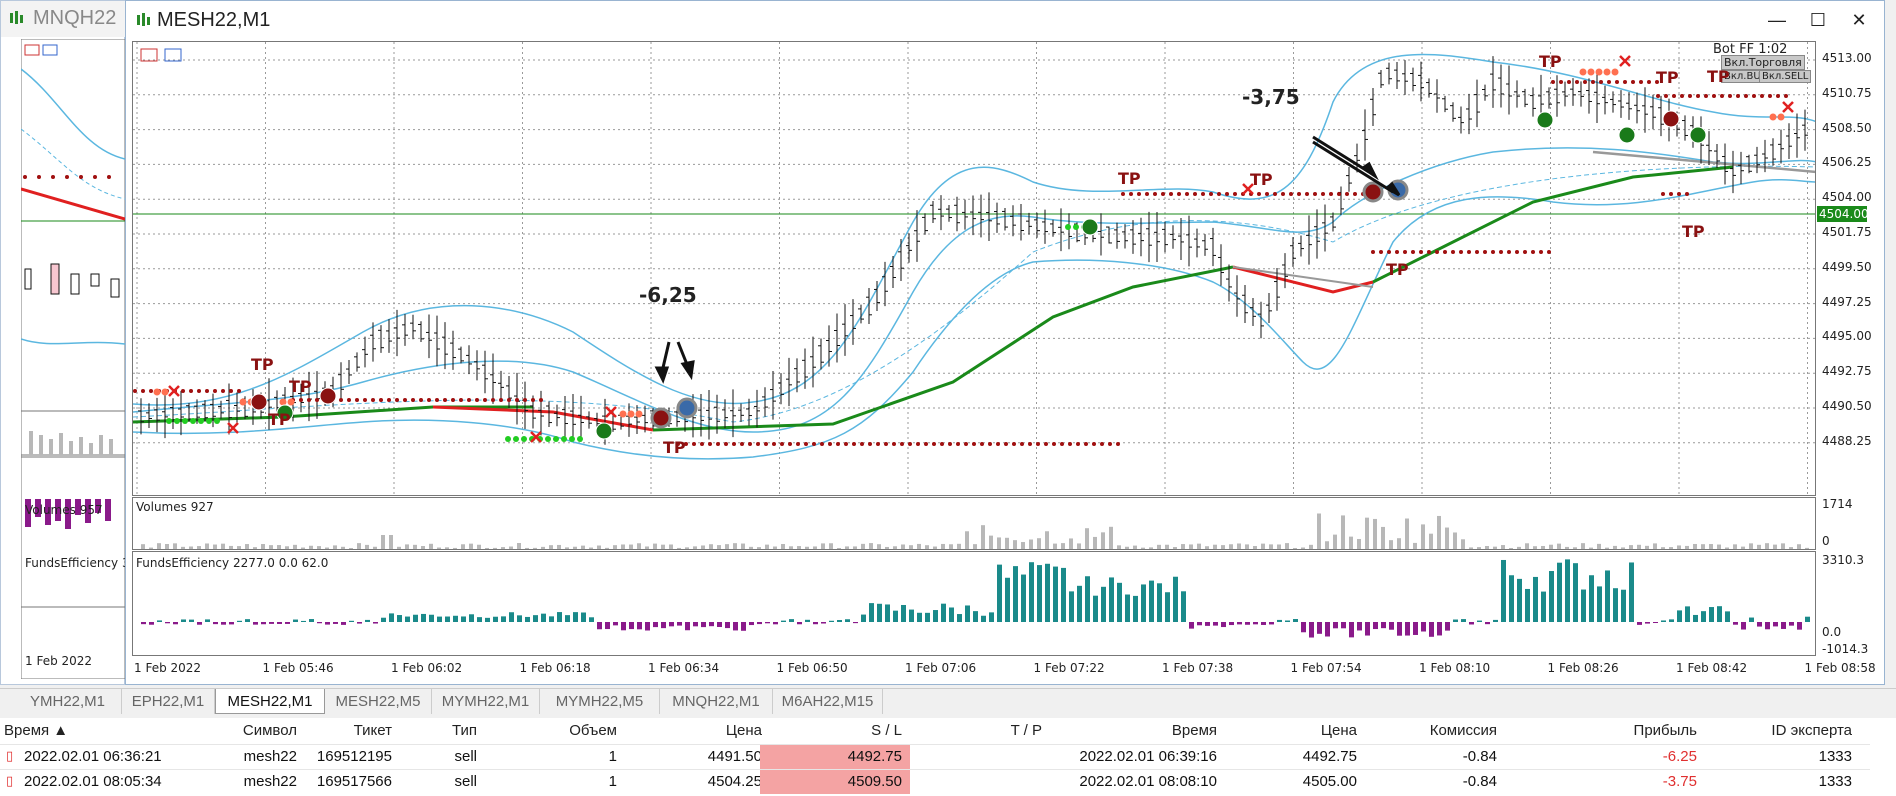  Describe the element at coordinates (354, 781) in the screenshot. I see `table-cell: 169517566` at that location.